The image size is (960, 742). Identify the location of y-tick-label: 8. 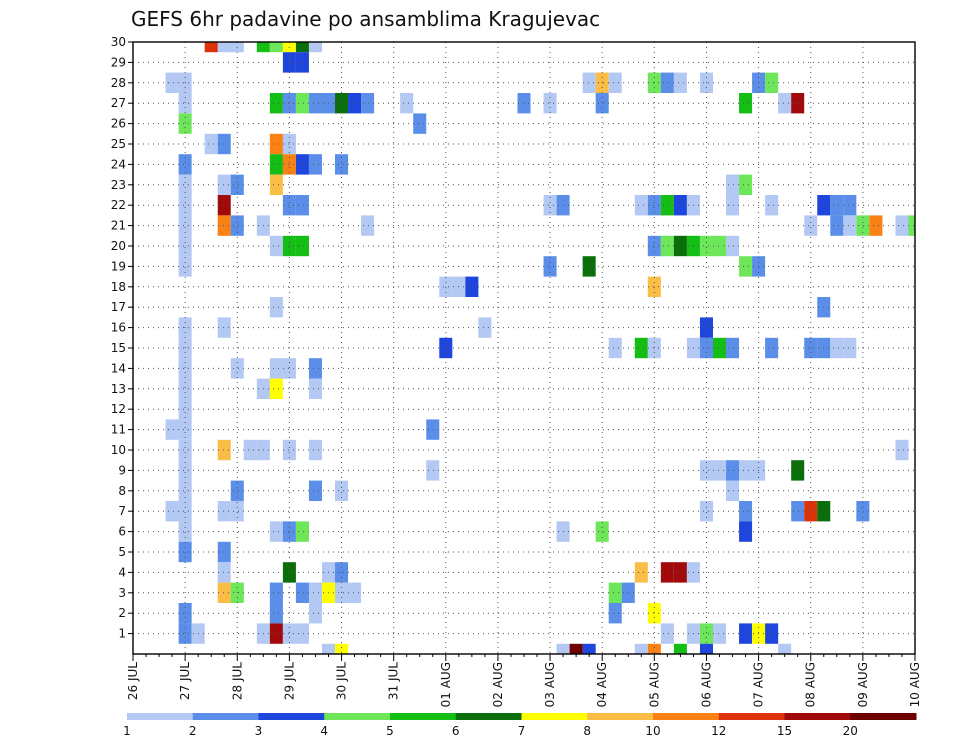
(122, 491).